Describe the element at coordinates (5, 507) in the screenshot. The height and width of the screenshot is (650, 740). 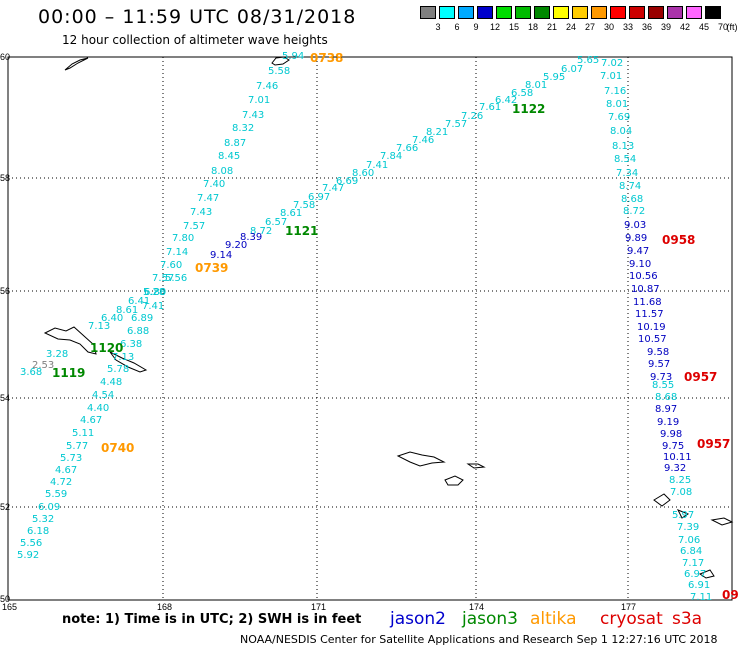
I see `latitude-label: 52` at that location.